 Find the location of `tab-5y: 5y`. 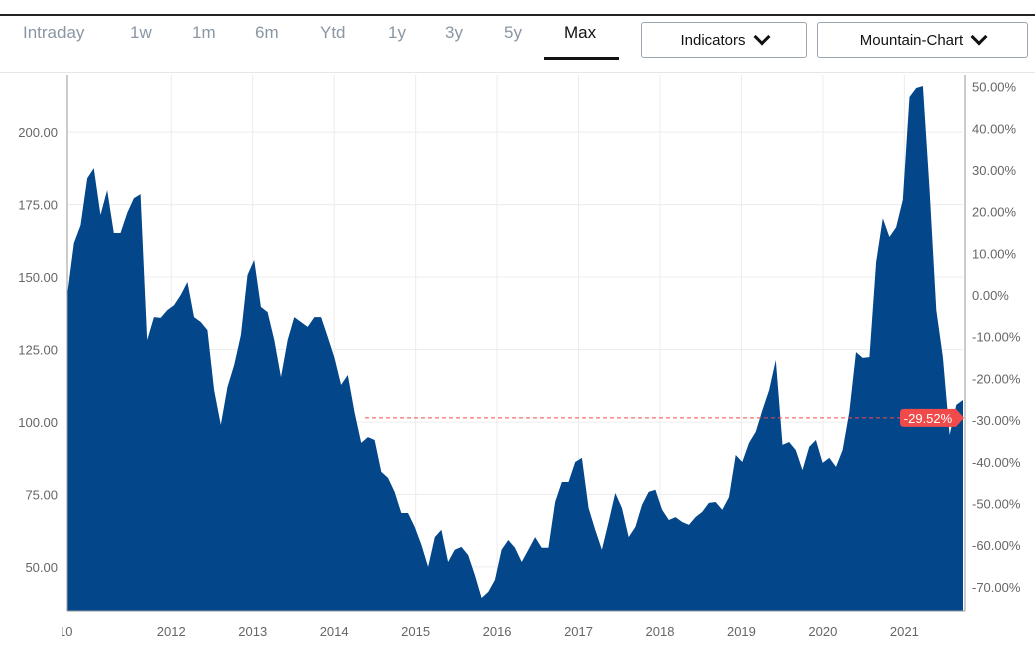

tab-5y: 5y is located at coordinates (513, 32).